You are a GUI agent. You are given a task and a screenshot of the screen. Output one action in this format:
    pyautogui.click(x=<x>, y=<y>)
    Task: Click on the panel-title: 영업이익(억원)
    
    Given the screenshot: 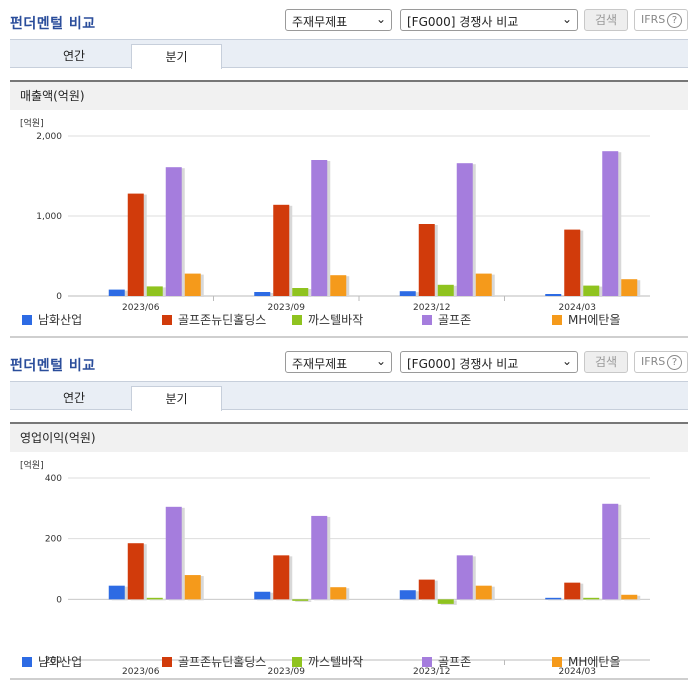 What is the action you would take?
    pyautogui.click(x=349, y=437)
    